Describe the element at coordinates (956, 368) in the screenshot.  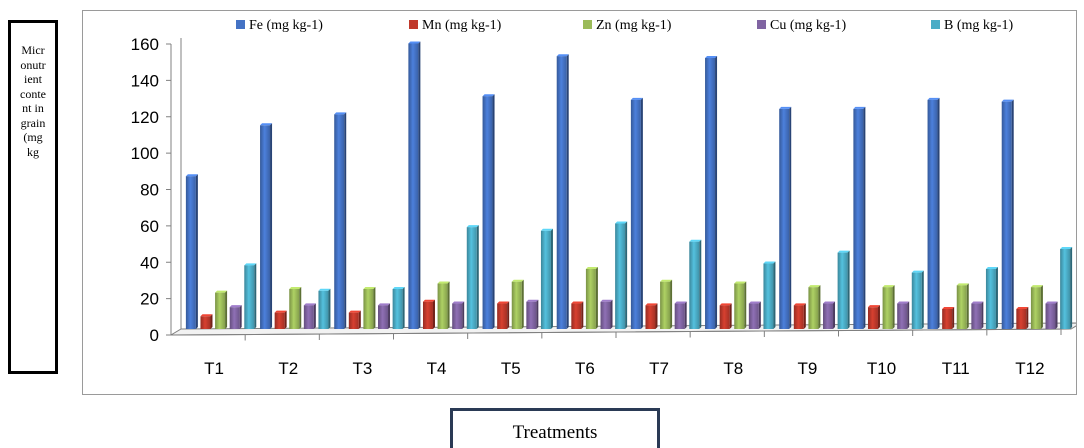
I see `x-tick-label: T11` at that location.